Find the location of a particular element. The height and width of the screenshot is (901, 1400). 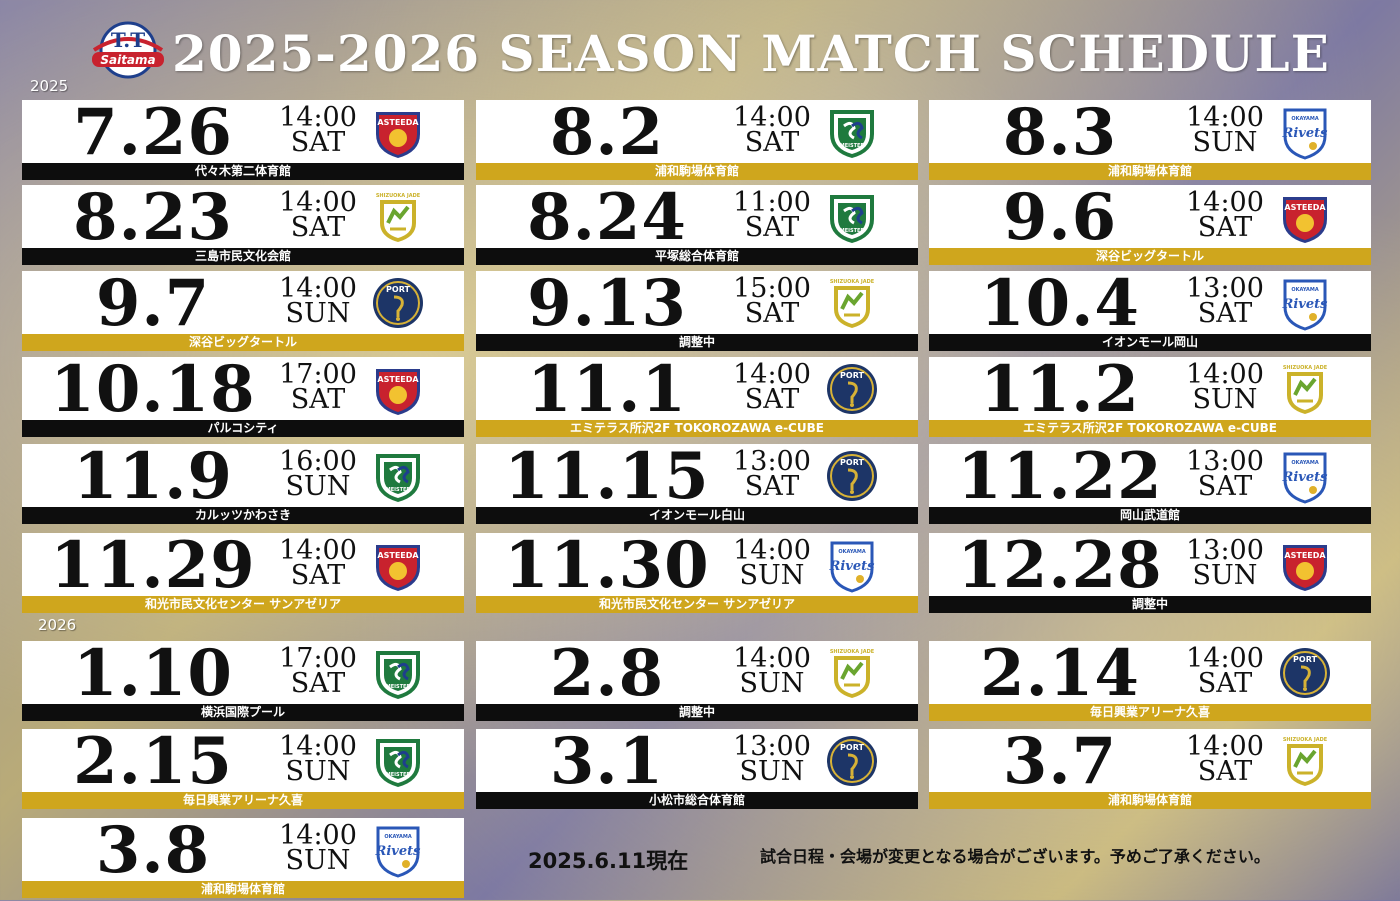

match-card: 3.7 14:00 SAT SHIZUOKA JADE 浦和駒場体育館 is located at coordinates (1150, 770).